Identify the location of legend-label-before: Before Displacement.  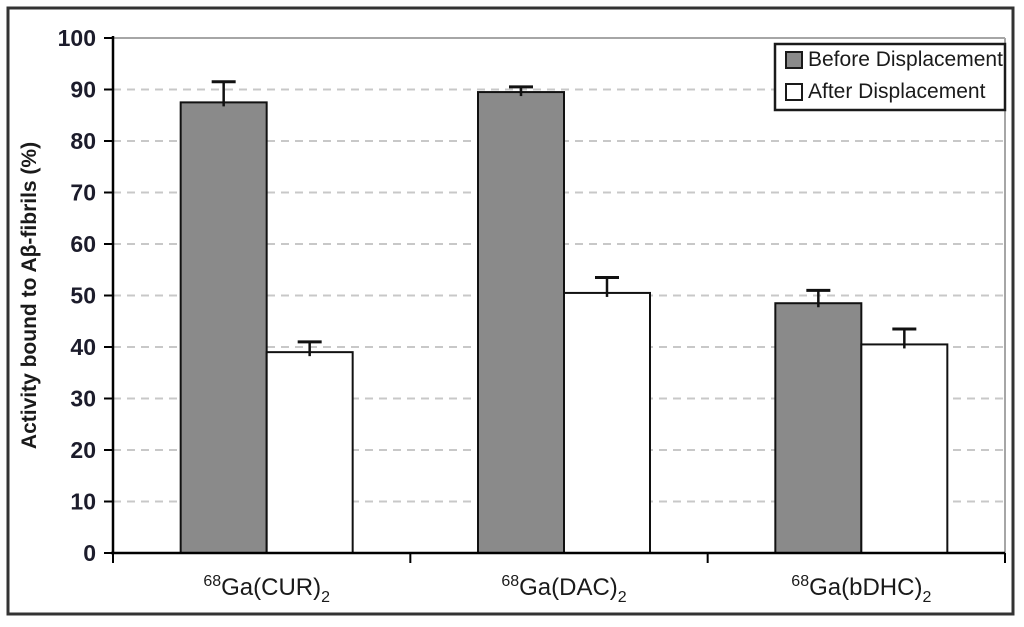
(905, 59).